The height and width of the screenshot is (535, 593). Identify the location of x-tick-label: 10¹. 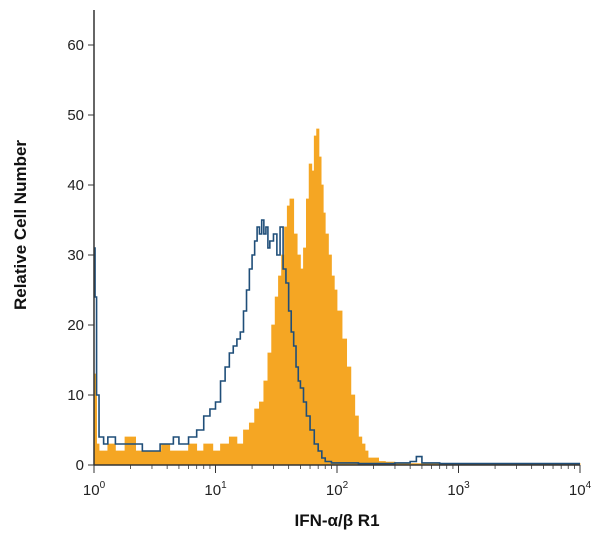
(215, 489).